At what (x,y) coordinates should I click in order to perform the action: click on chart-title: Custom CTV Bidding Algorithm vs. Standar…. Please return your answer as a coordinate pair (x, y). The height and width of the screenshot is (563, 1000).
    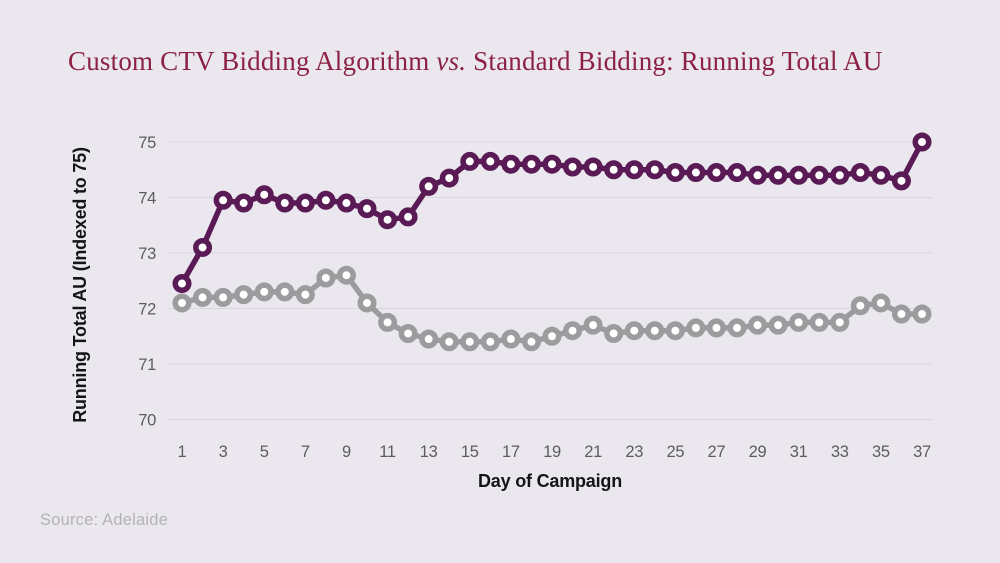
    Looking at the image, I should click on (475, 61).